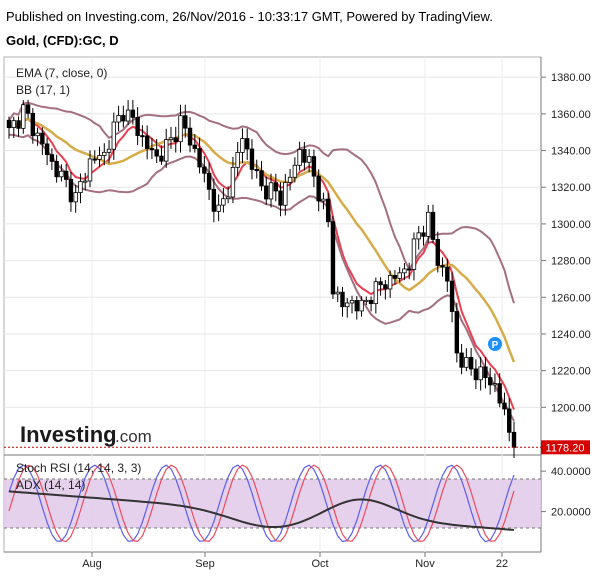 Image resolution: width=598 pixels, height=576 pixels. I want to click on last-price-label: 1178.20, so click(565, 448).